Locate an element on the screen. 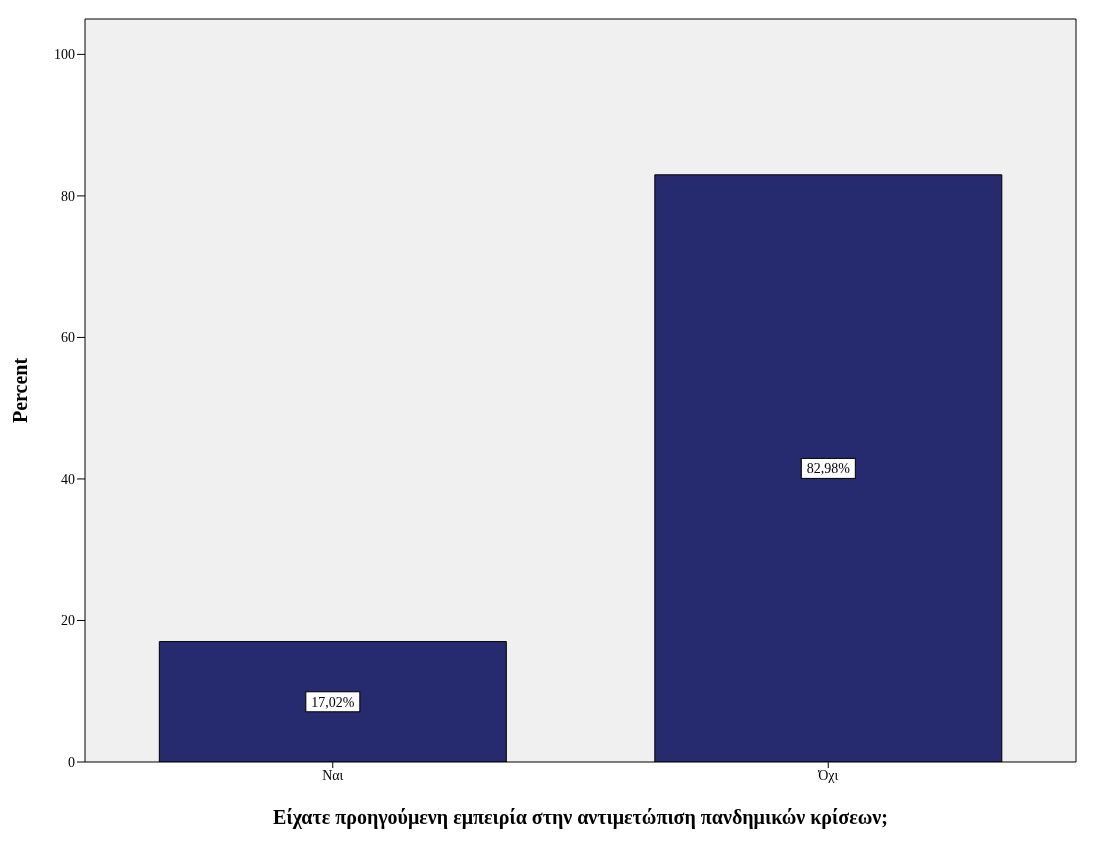 The image size is (1097, 850). data-label: 82,98% is located at coordinates (828, 469).